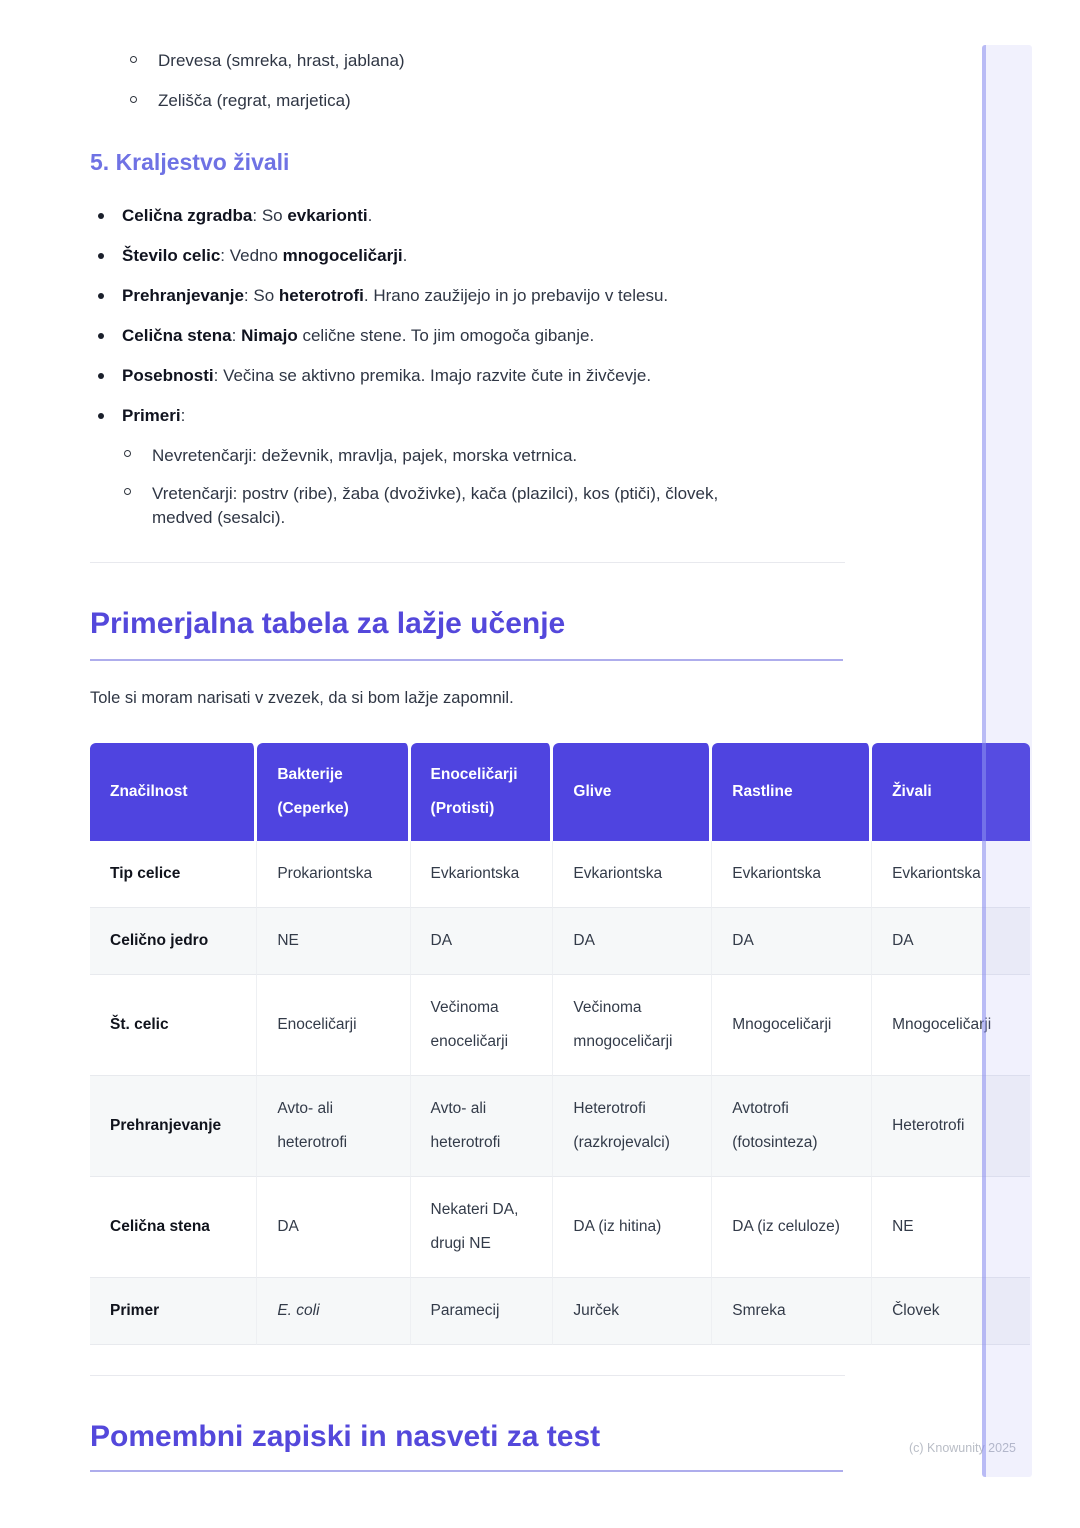 The image size is (1080, 1528). What do you see at coordinates (482, 792) in the screenshot?
I see `table-header-cell: Enoceličarji (Protisti)` at bounding box center [482, 792].